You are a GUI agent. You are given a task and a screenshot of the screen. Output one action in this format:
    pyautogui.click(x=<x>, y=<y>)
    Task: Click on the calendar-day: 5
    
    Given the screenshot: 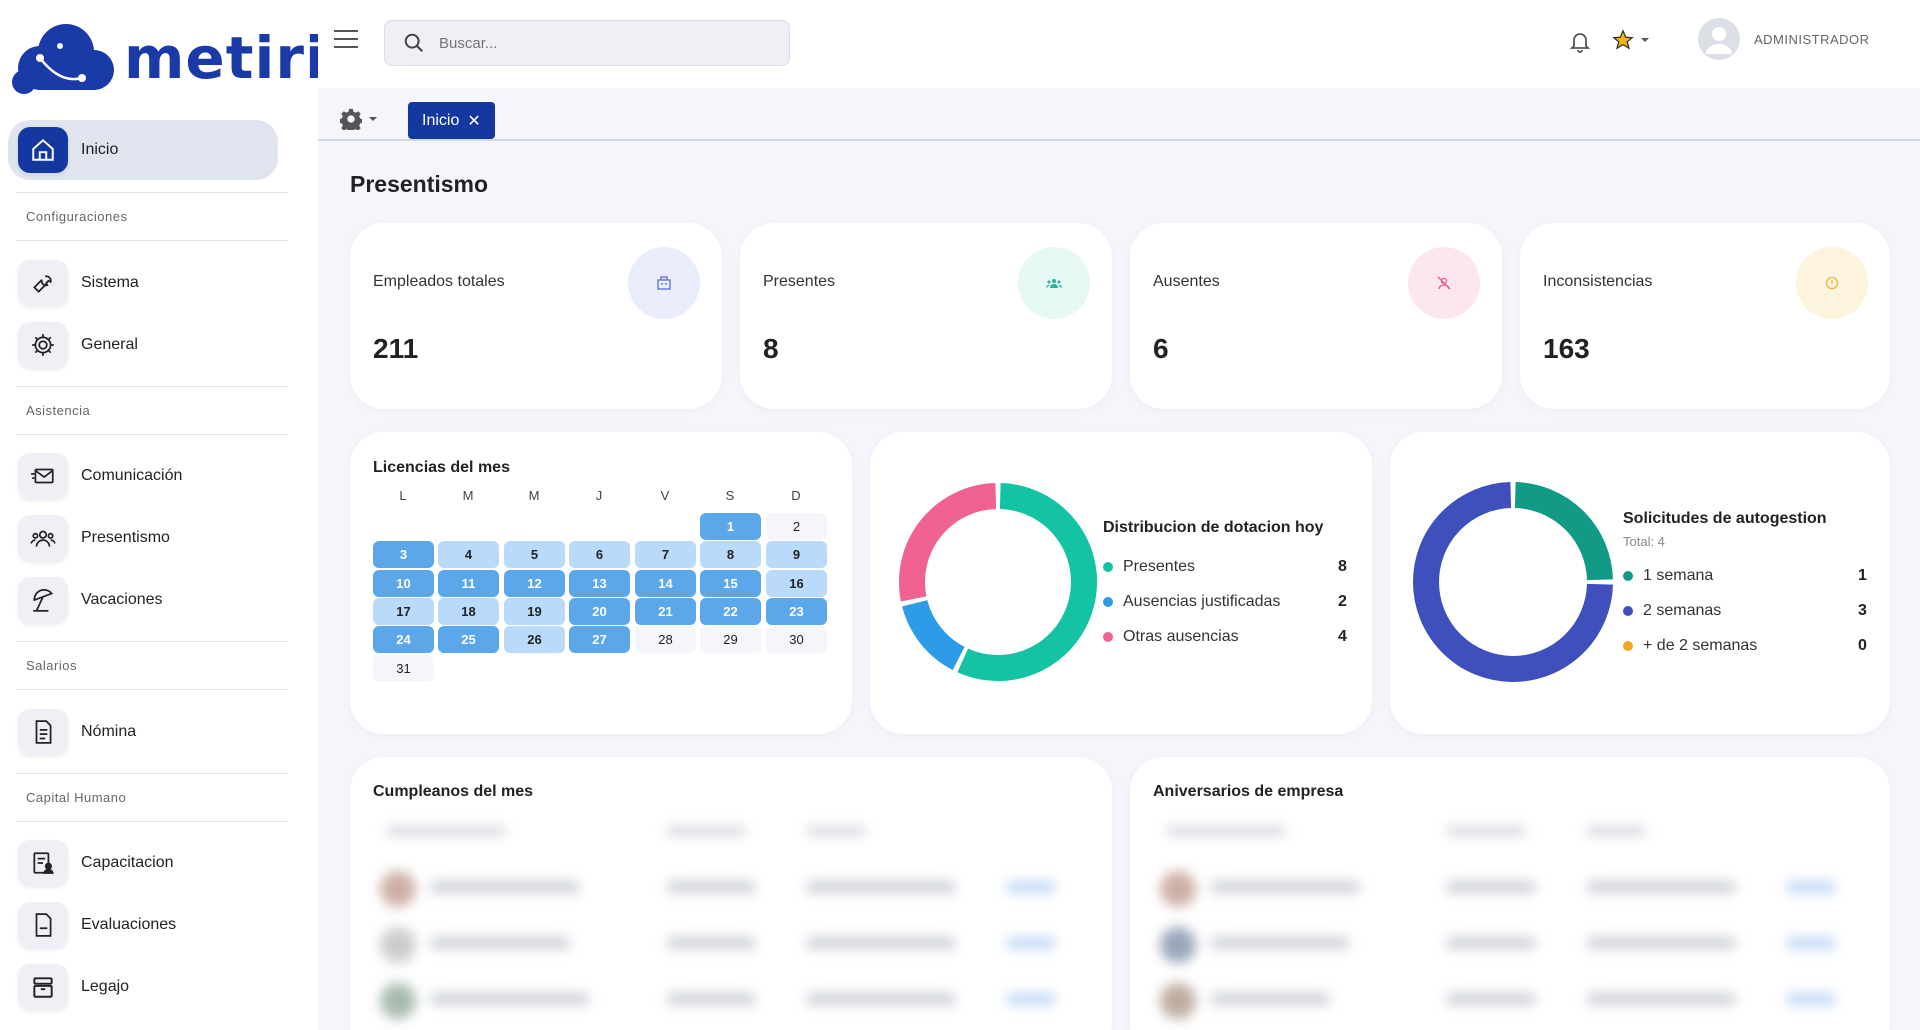 What is the action you would take?
    pyautogui.click(x=534, y=555)
    